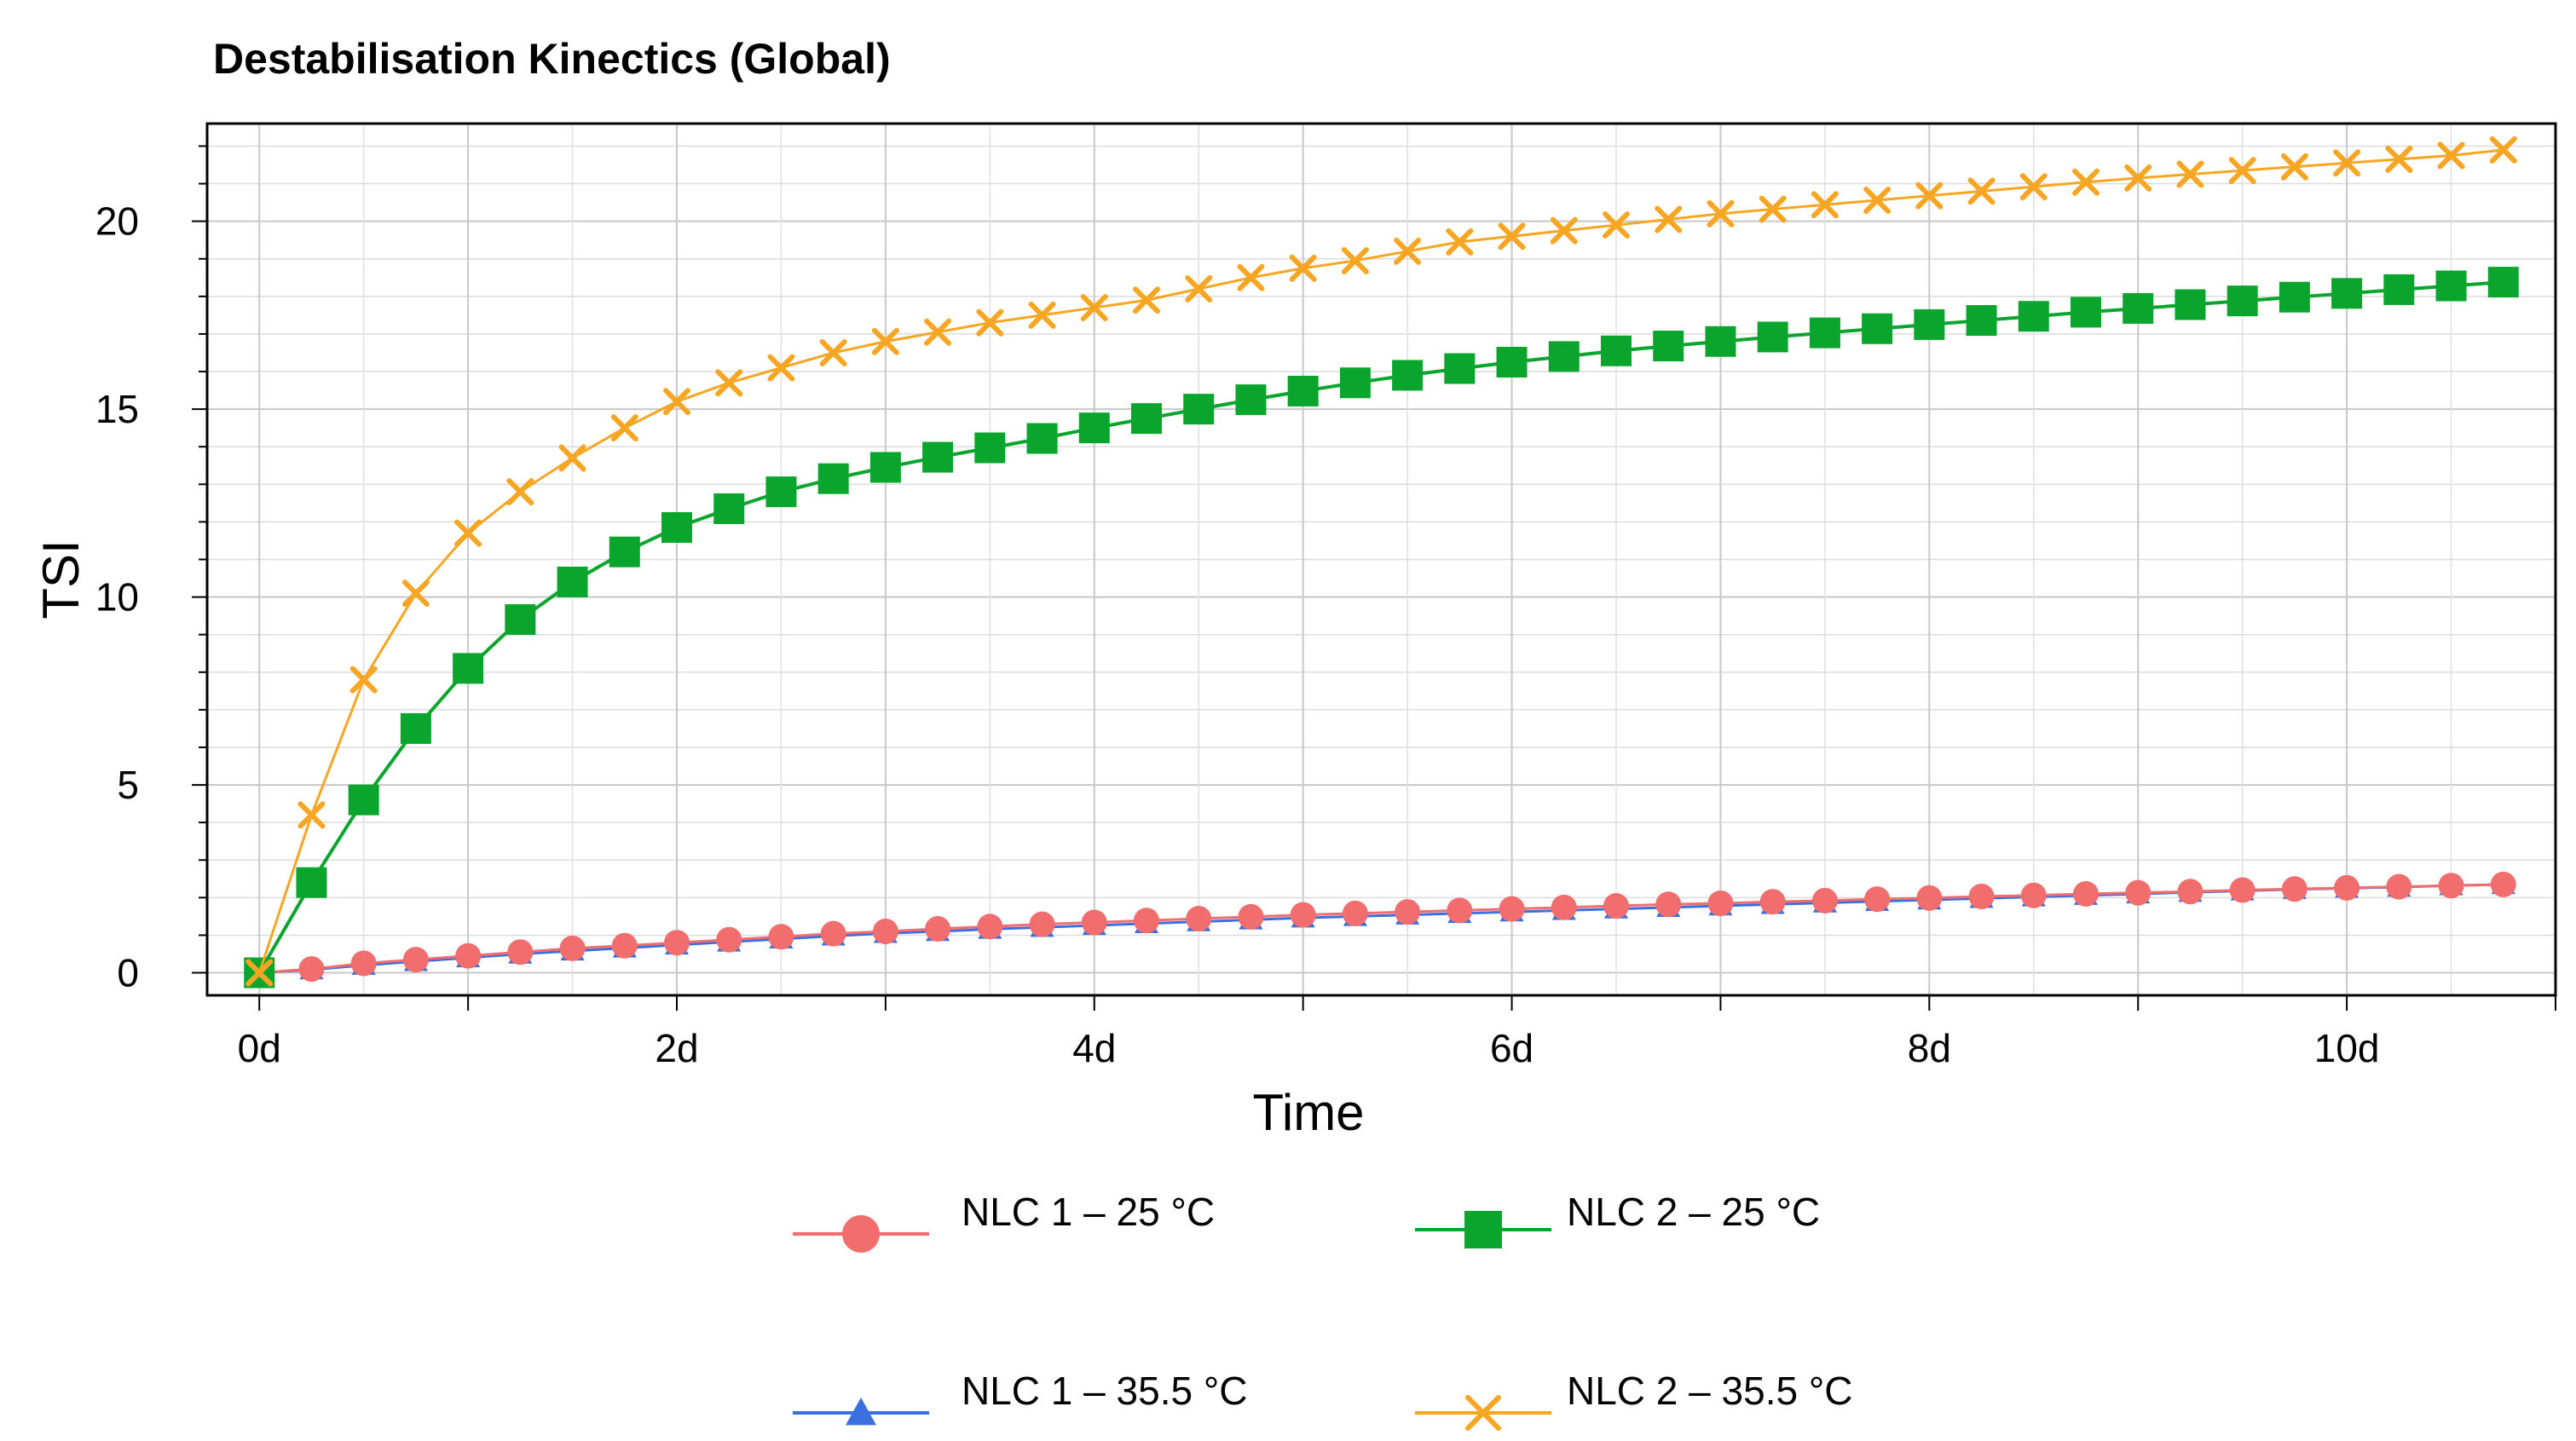  What do you see at coordinates (1693, 1212) in the screenshot?
I see `legend-label: NLC 2 – 25 °C` at bounding box center [1693, 1212].